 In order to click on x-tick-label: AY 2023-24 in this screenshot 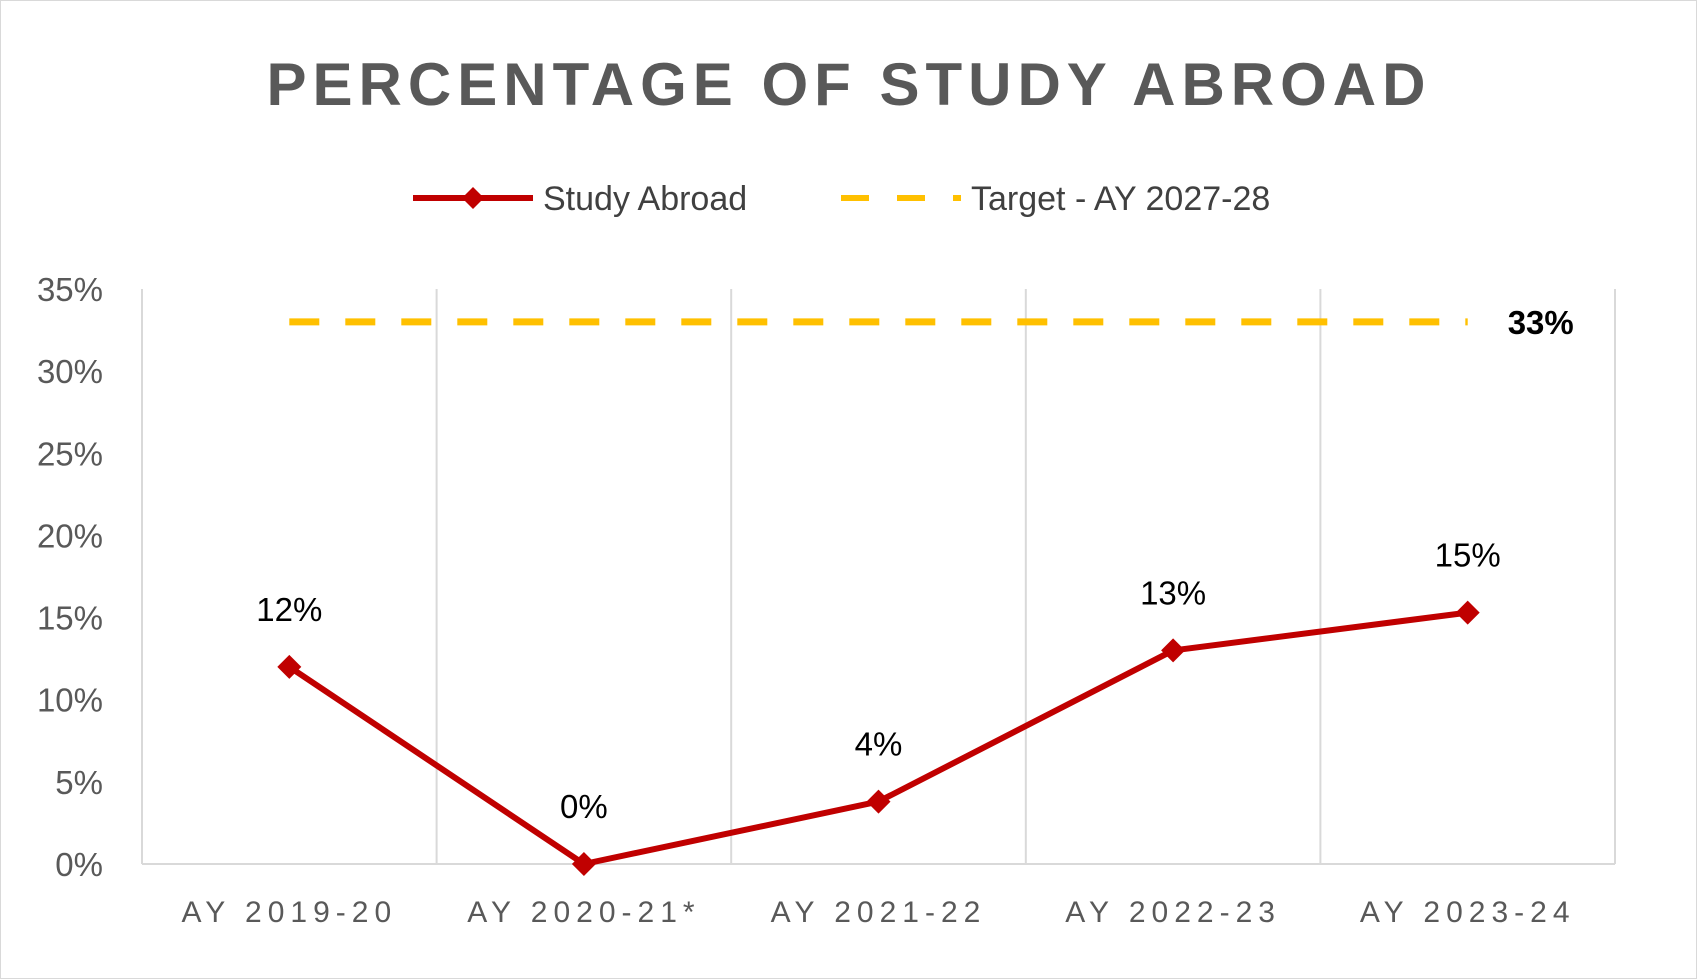, I will do `click(1468, 912)`.